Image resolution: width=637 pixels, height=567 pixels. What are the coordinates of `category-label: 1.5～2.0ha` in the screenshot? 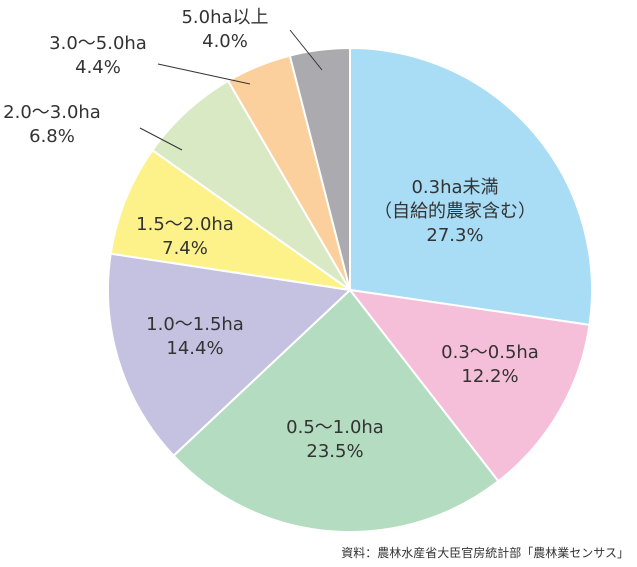 It's located at (185, 224).